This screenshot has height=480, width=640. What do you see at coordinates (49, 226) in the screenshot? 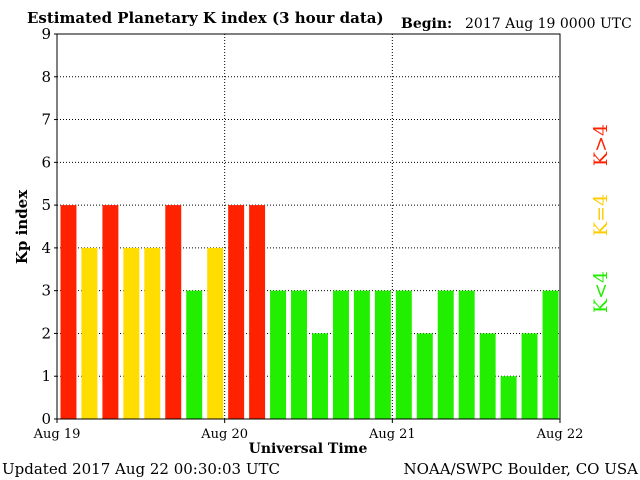
I see `y-tick-labels: 0 1 2 3 4 5 6 7 8 9` at bounding box center [49, 226].